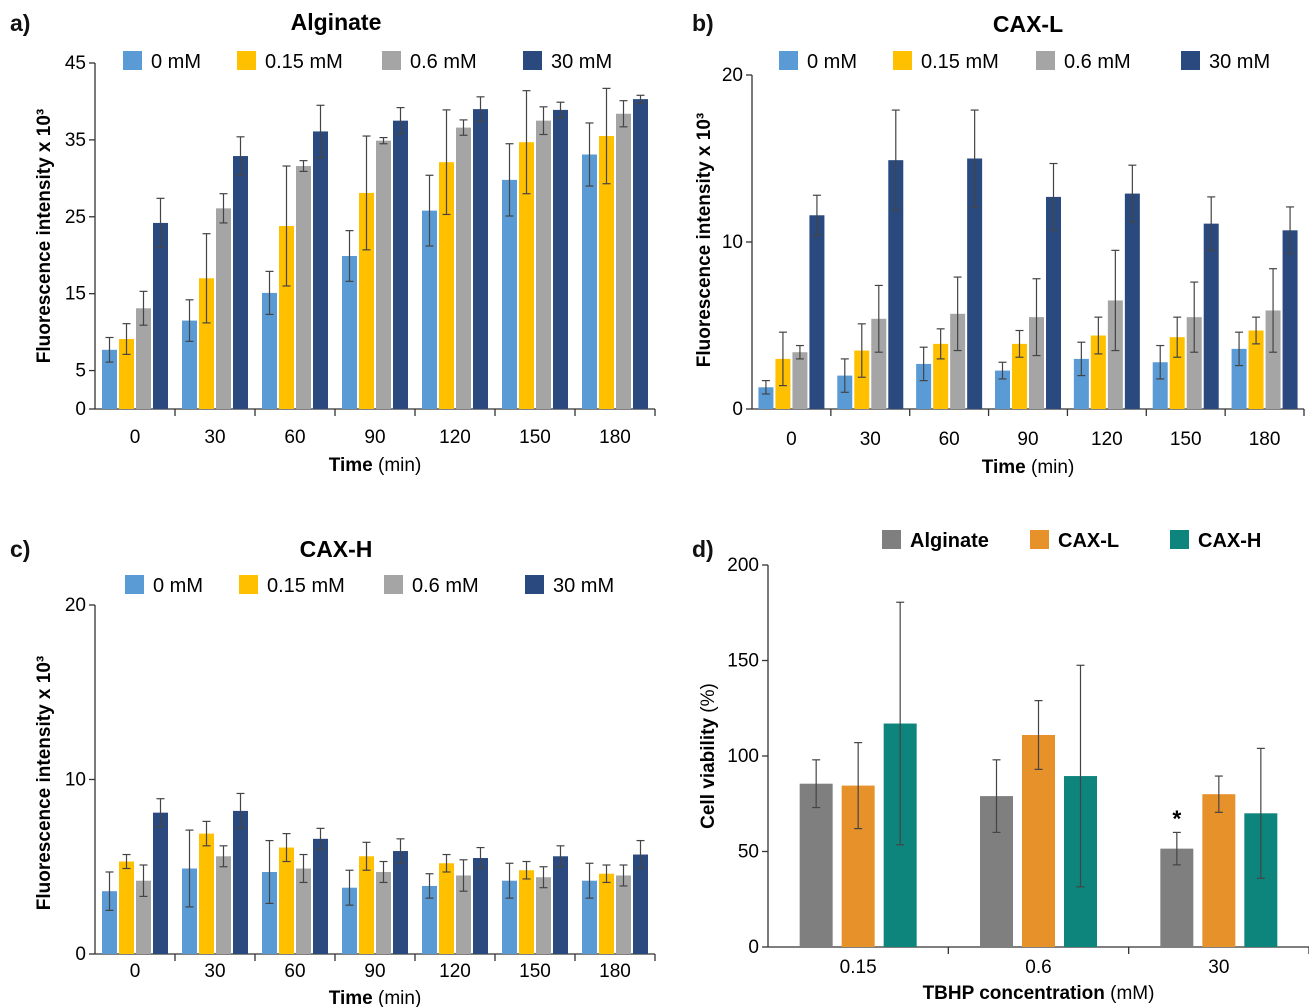 The height and width of the screenshot is (1007, 1309). What do you see at coordinates (75, 605) in the screenshot?
I see `chart-c-y-tick-label: 20` at bounding box center [75, 605].